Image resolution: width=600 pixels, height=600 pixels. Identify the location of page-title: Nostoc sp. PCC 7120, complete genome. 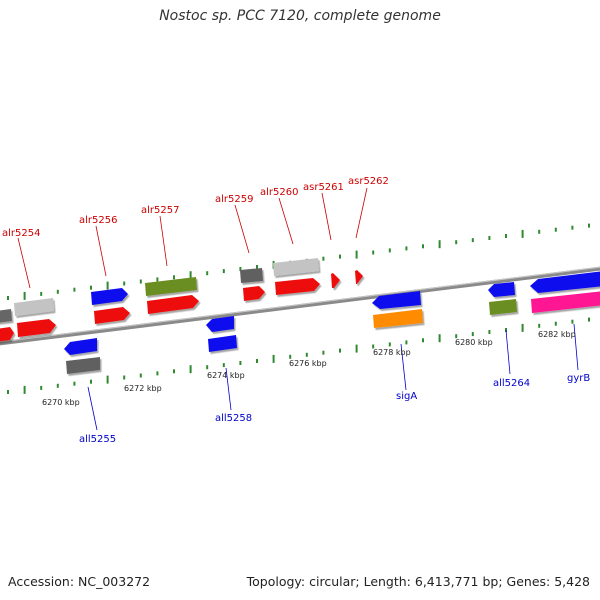
(300, 16).